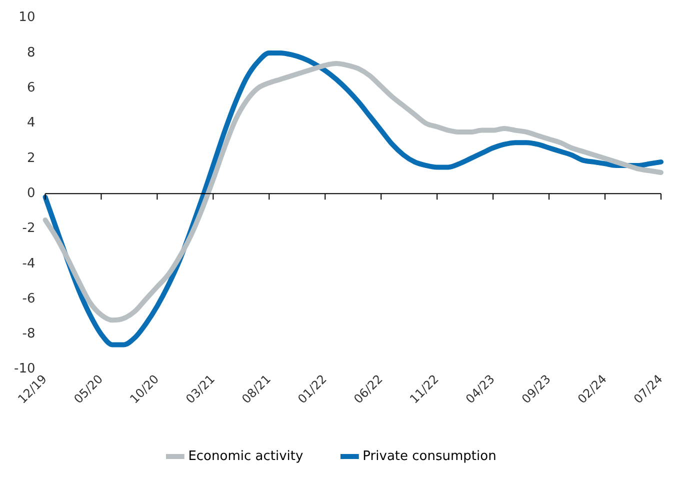 This screenshot has width=681, height=477. Describe the element at coordinates (29, 228) in the screenshot. I see `y-tick-label: -2` at that location.